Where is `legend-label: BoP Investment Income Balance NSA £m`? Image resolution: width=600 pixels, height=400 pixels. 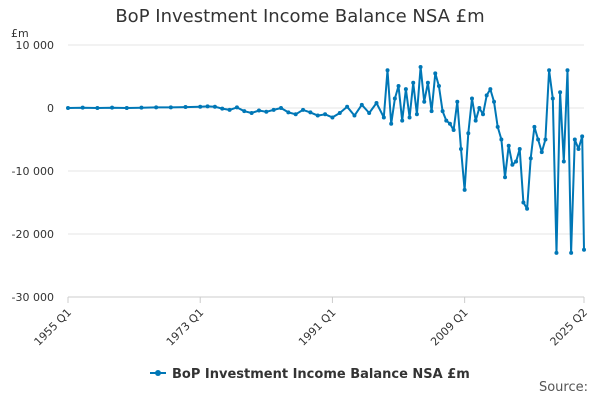 legend-label: BoP Investment Income Balance NSA £m is located at coordinates (321, 374).